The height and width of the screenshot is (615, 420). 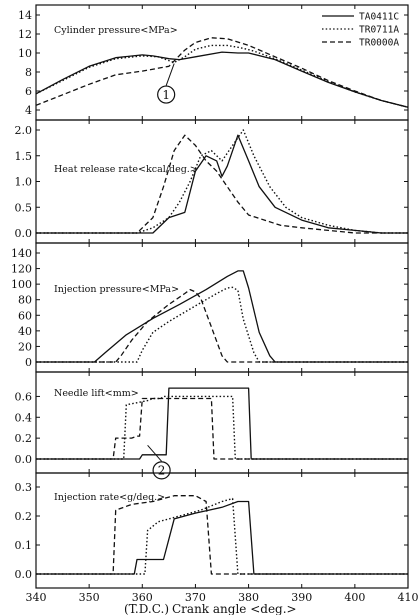 What do you see at coordinates (28, 110) in the screenshot?
I see `y-tick-label: 4` at bounding box center [28, 110].